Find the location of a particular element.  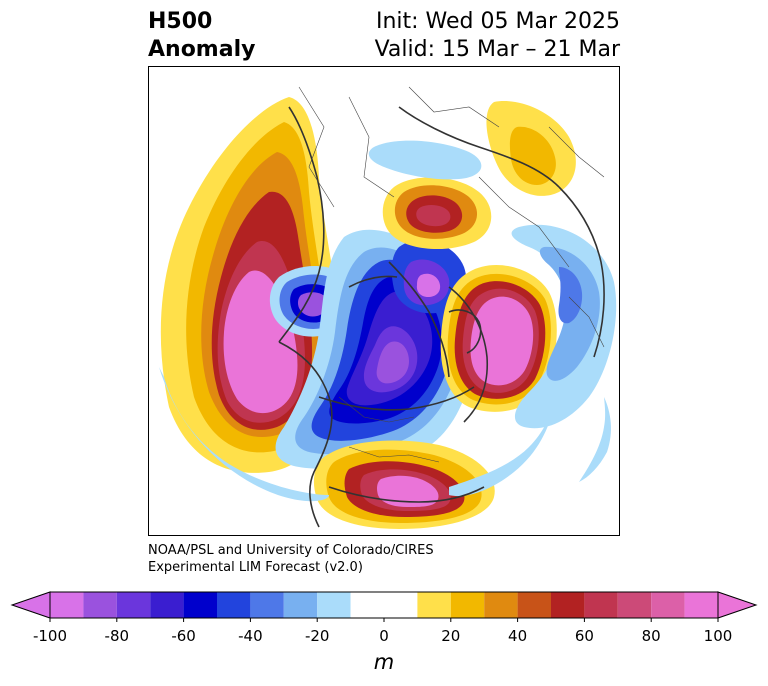

colorbar-unit-label: m is located at coordinates (384, 662).